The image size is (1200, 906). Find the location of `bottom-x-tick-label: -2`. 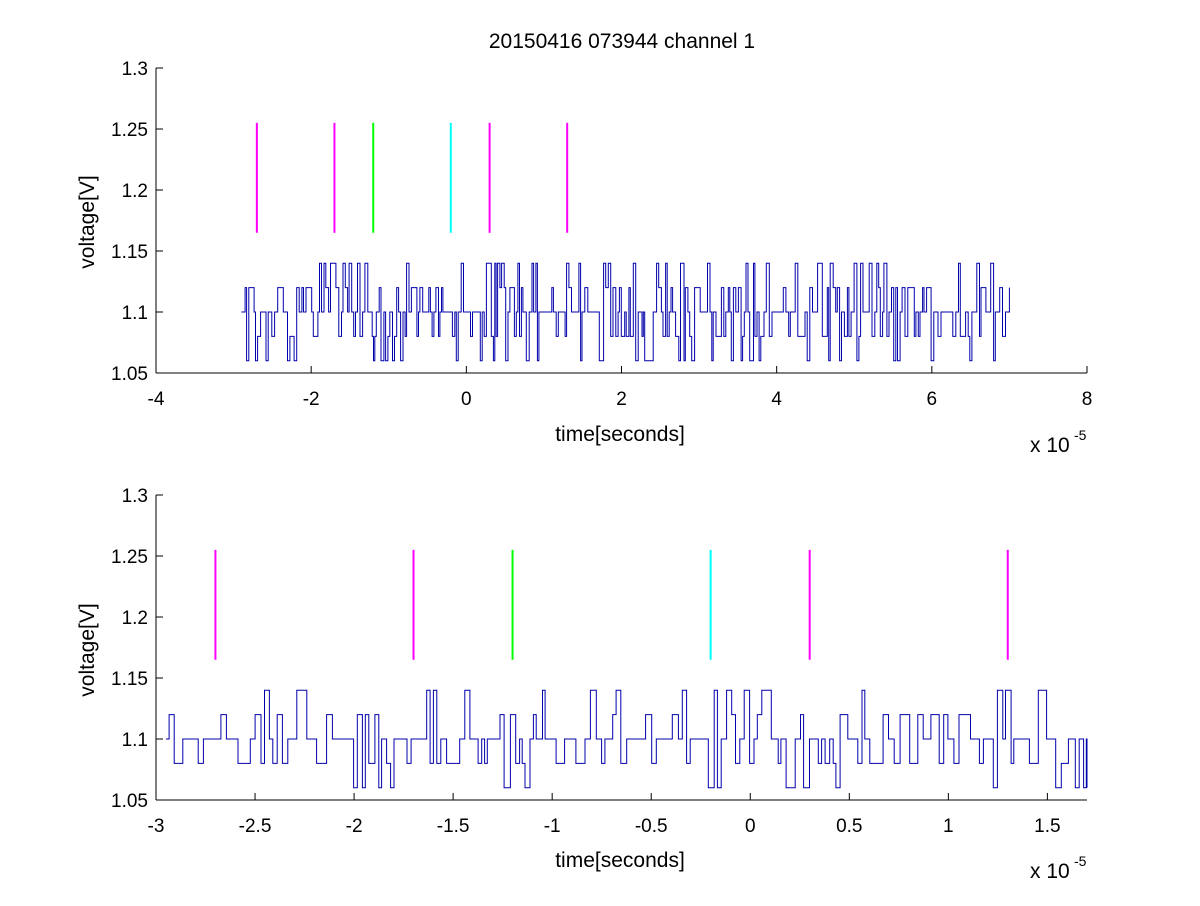

bottom-x-tick-label: -2 is located at coordinates (354, 826).